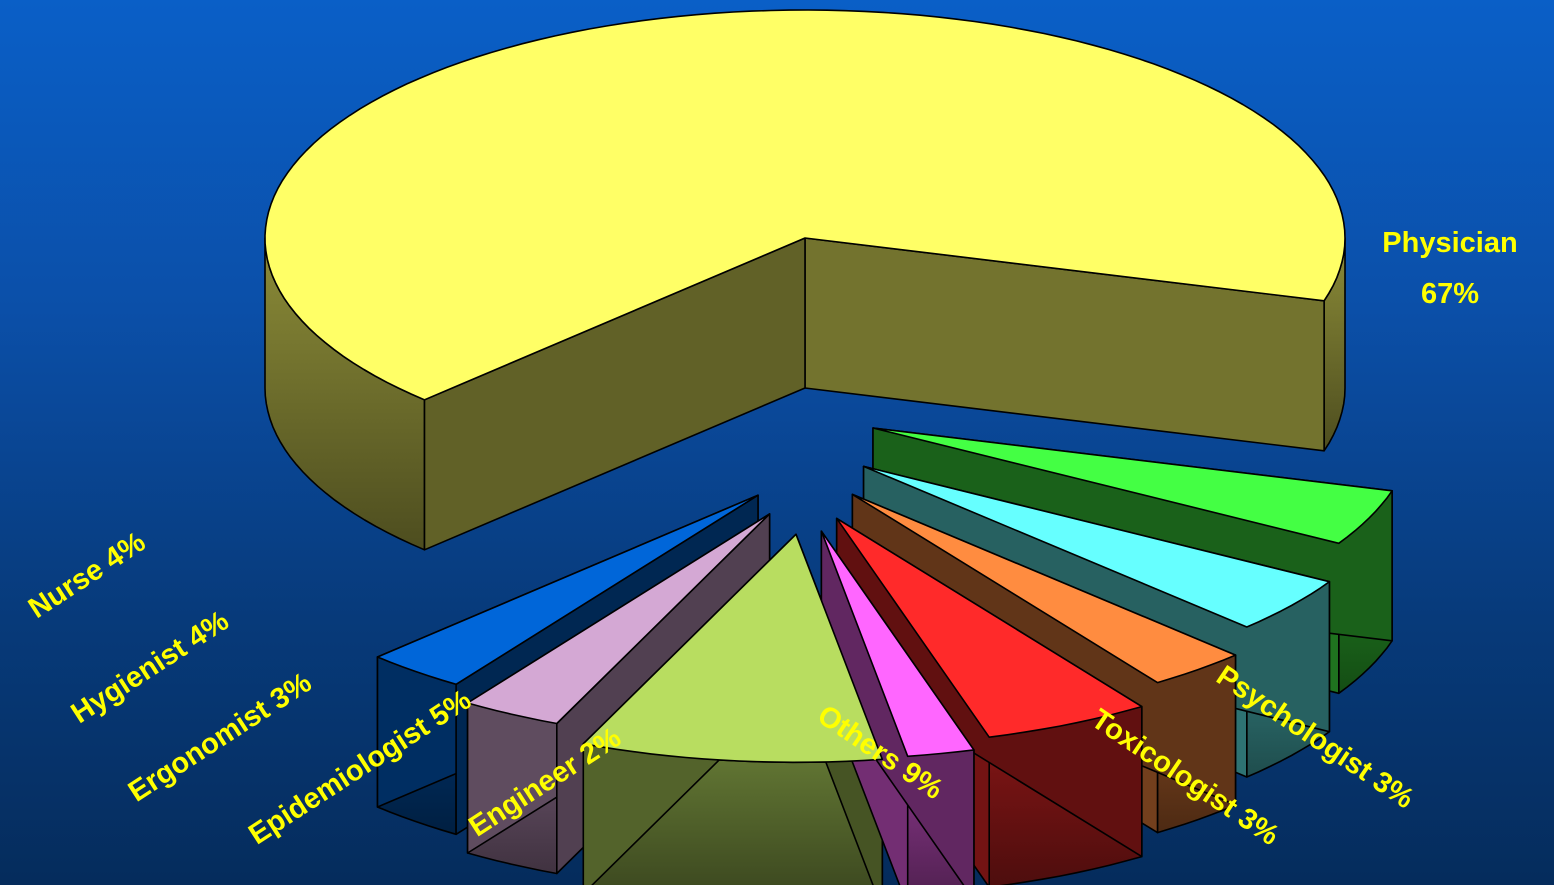  Describe the element at coordinates (989, 627) in the screenshot. I see `slice-epidemiologist` at that location.